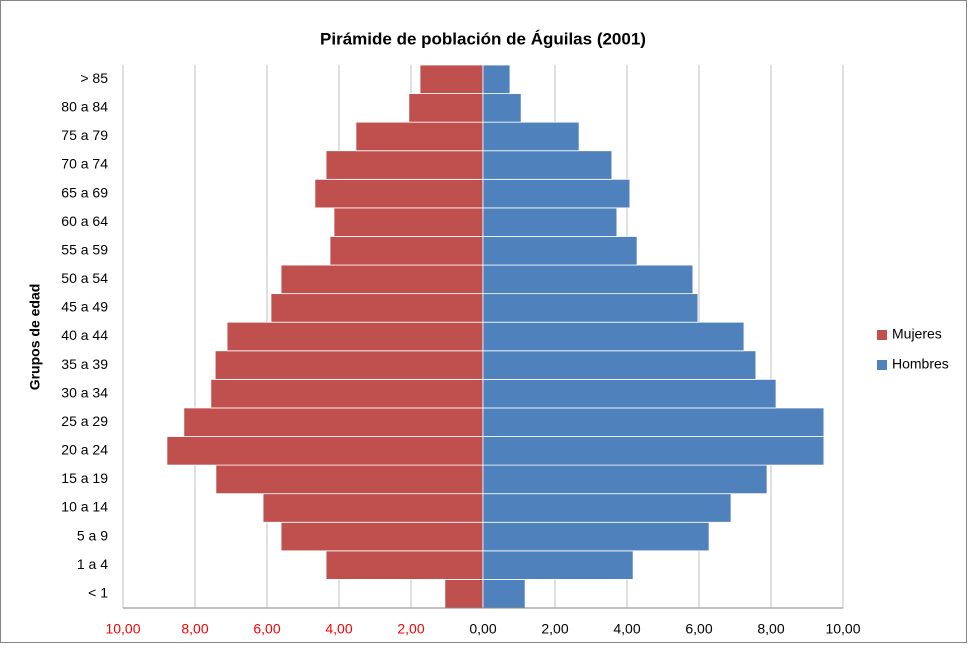 The height and width of the screenshot is (648, 974). What do you see at coordinates (92, 564) in the screenshot?
I see `y-tick-label: 1 a 4` at bounding box center [92, 564].